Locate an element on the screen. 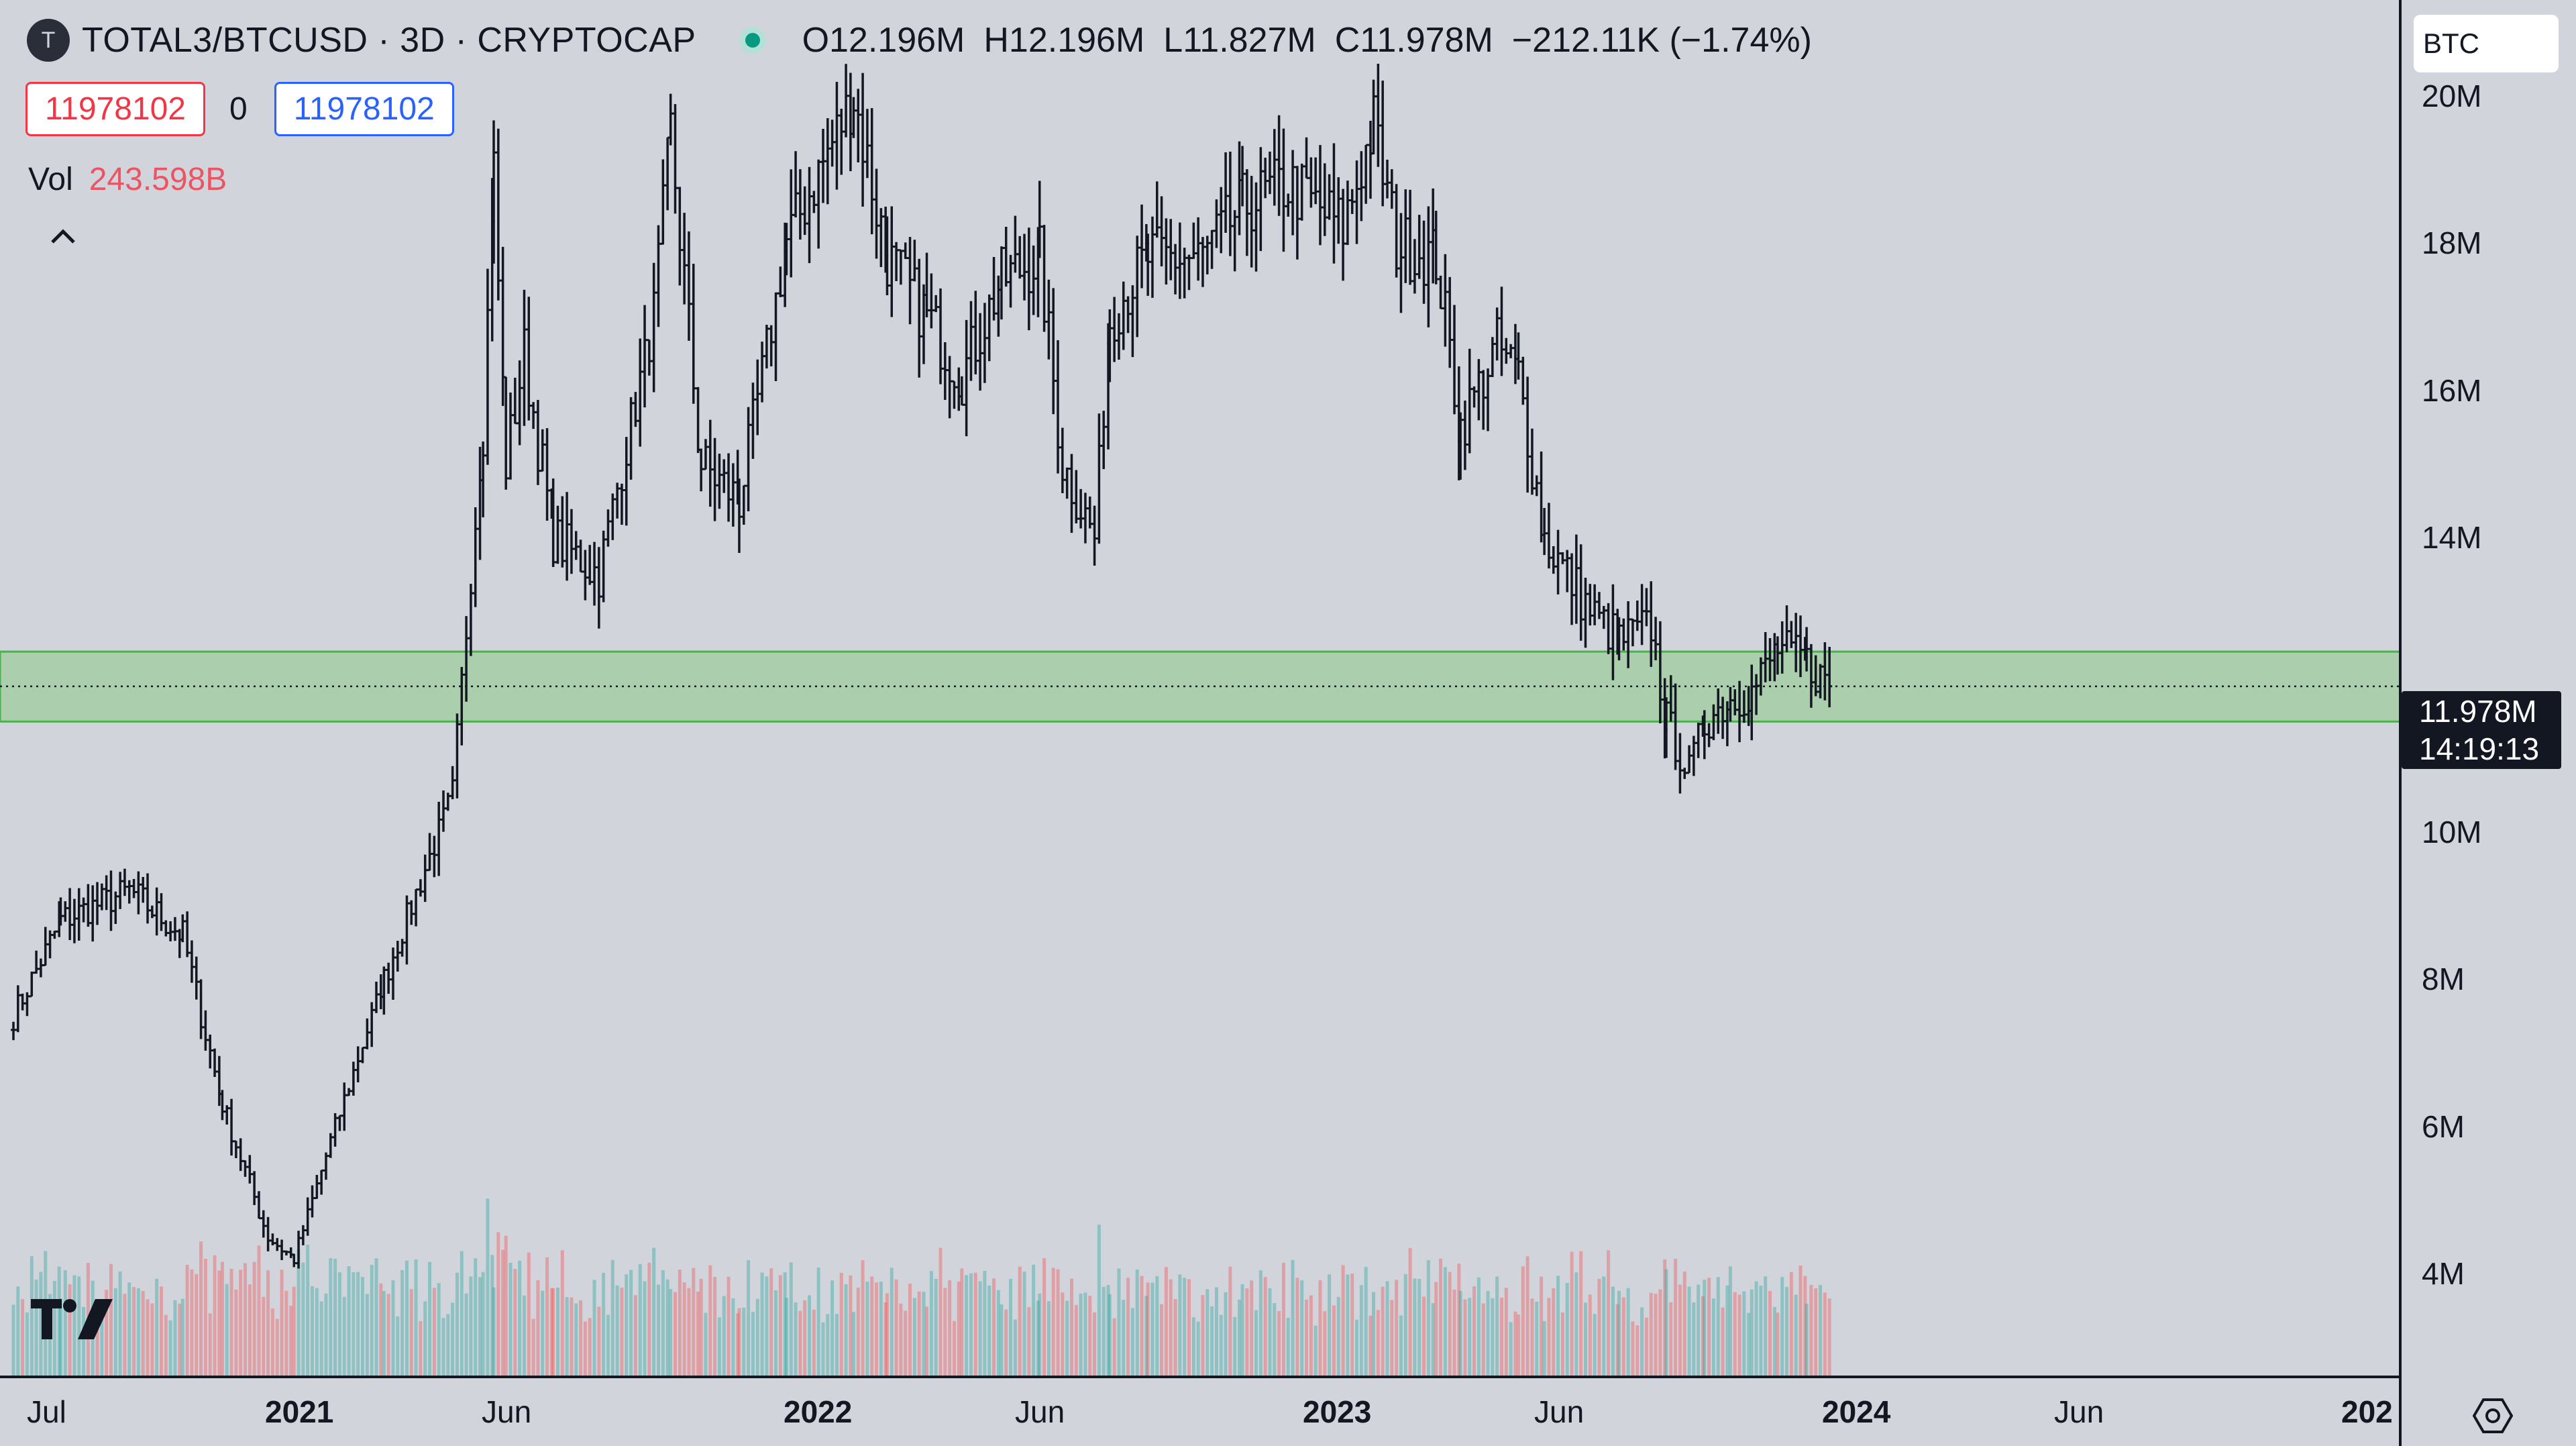  market-status-icon is located at coordinates (752, 40).